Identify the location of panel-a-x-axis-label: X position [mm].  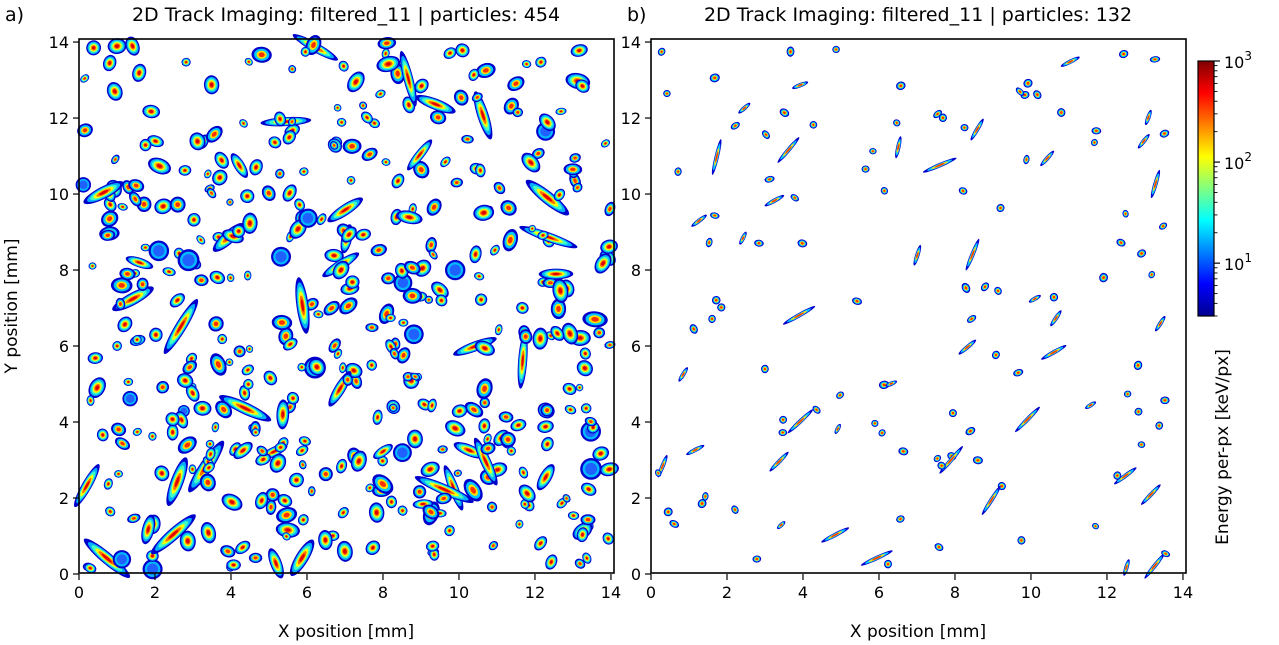
(346, 632).